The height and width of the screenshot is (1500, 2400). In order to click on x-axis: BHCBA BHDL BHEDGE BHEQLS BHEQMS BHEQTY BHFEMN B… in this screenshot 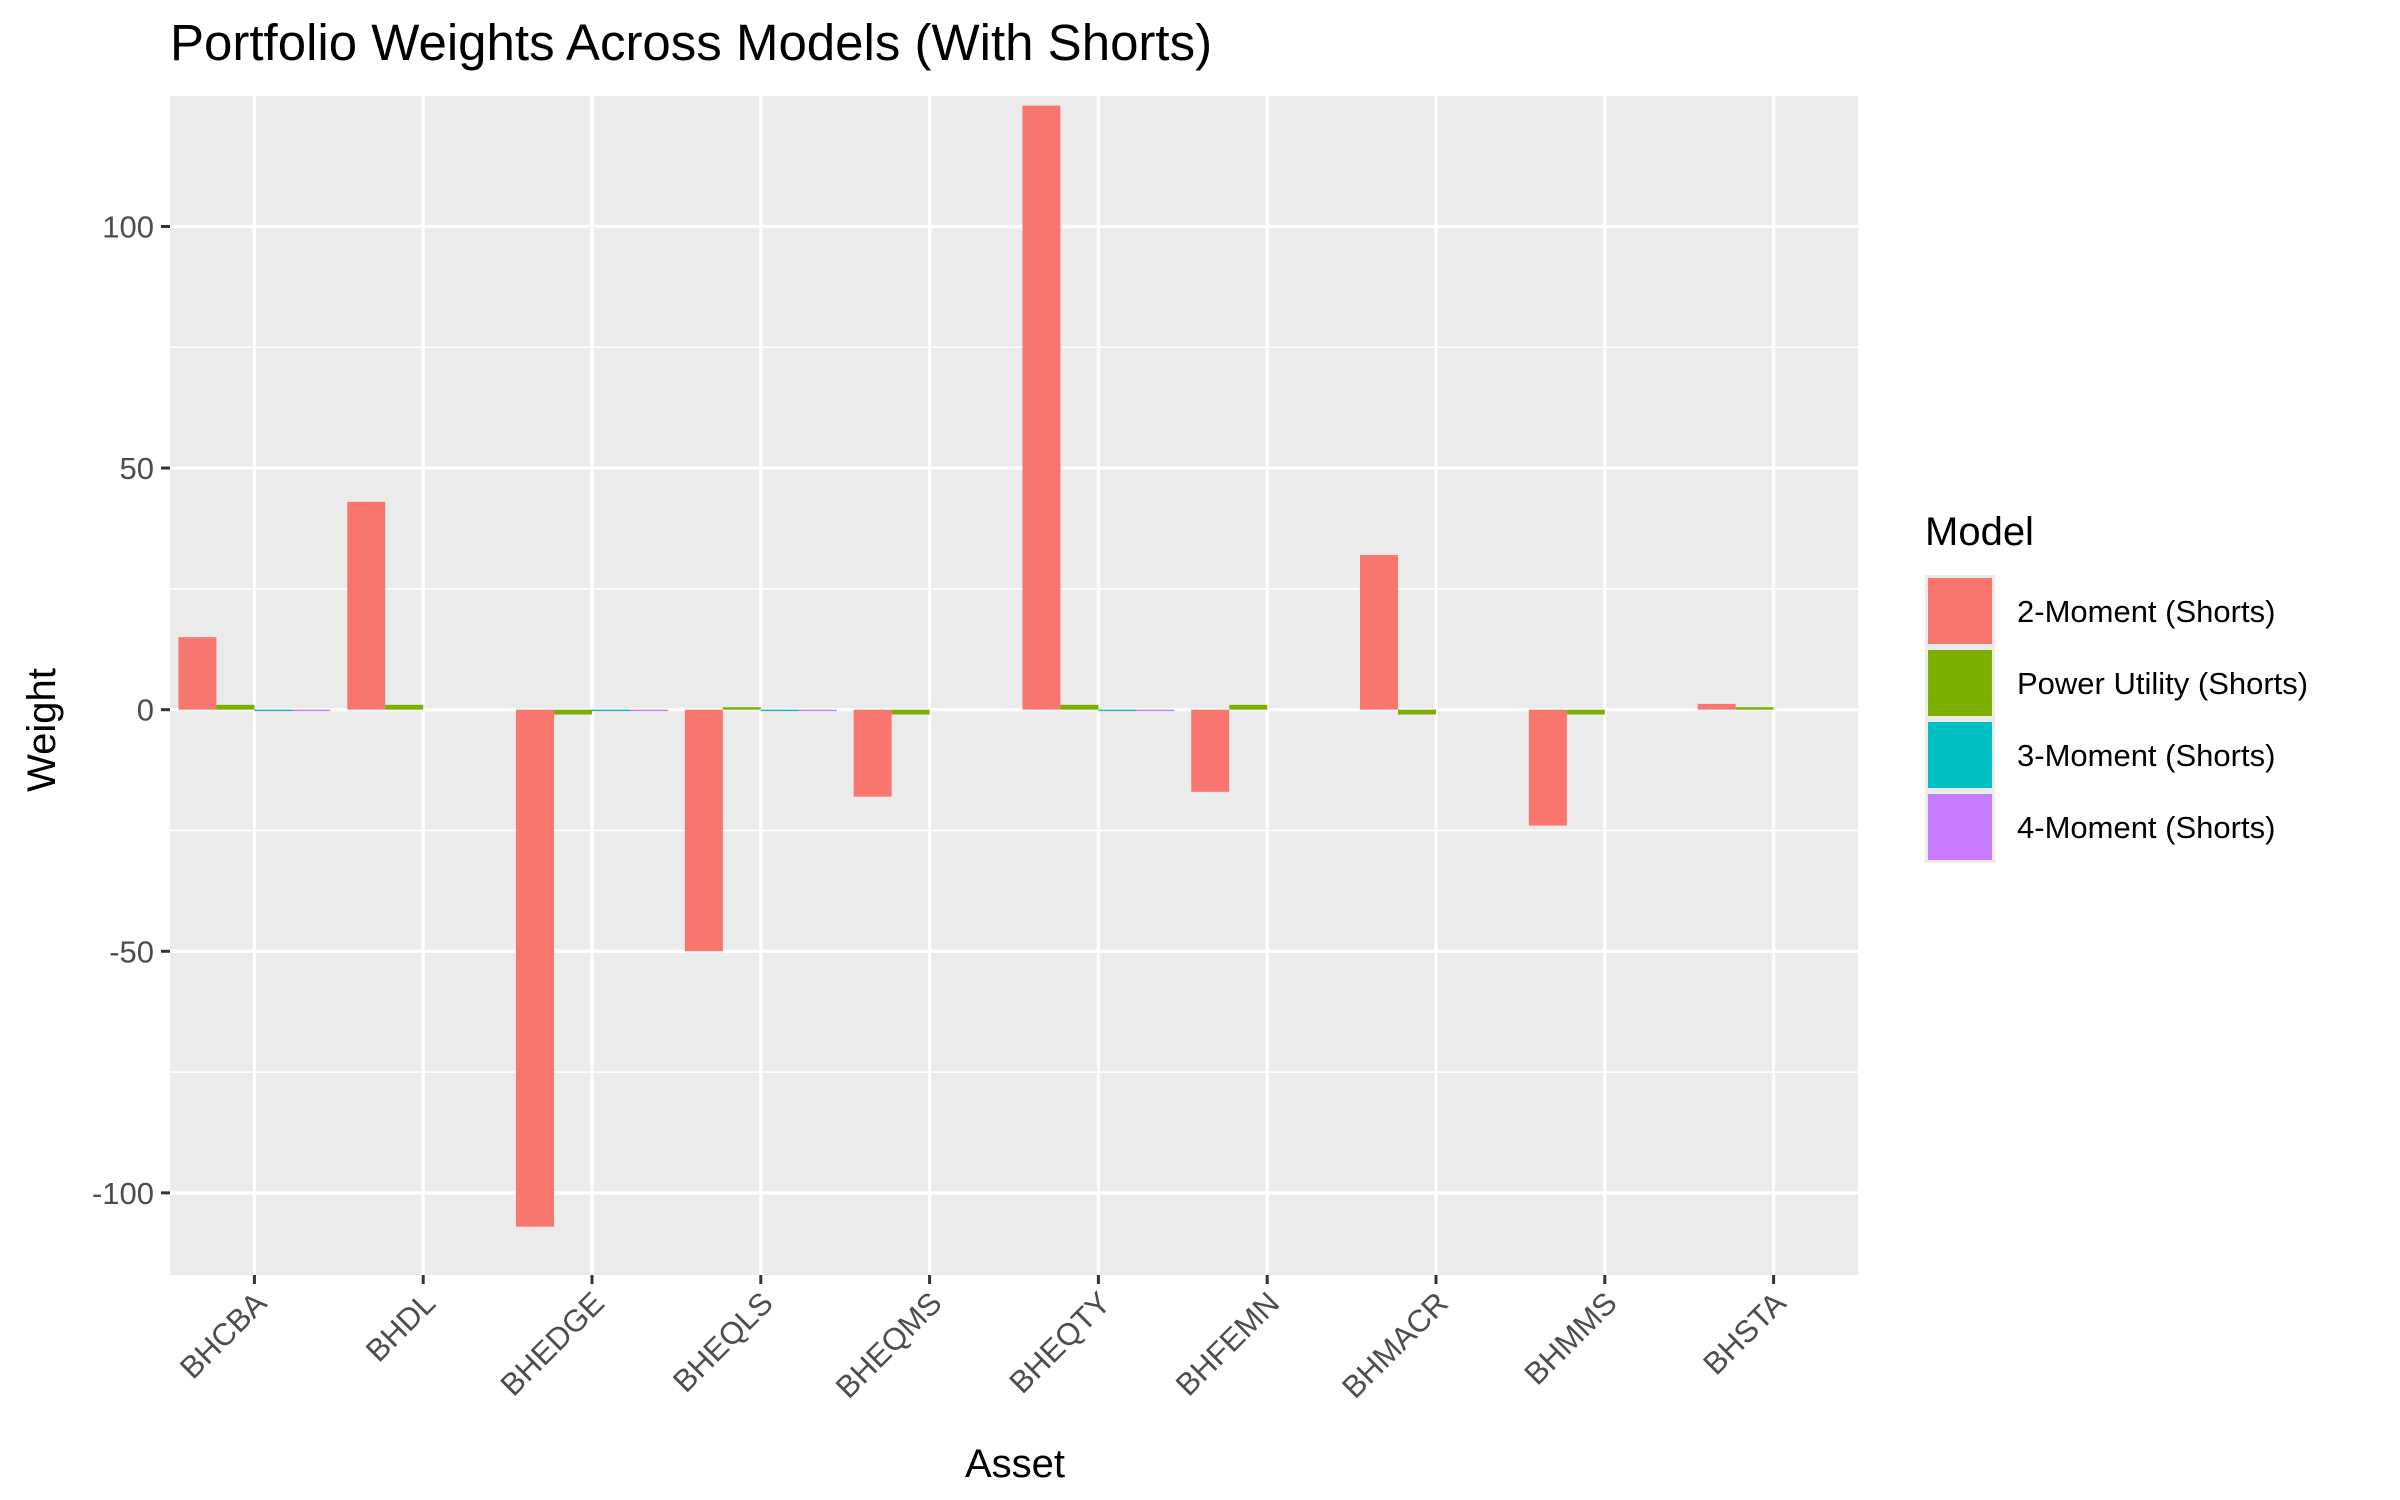, I will do `click(983, 1340)`.